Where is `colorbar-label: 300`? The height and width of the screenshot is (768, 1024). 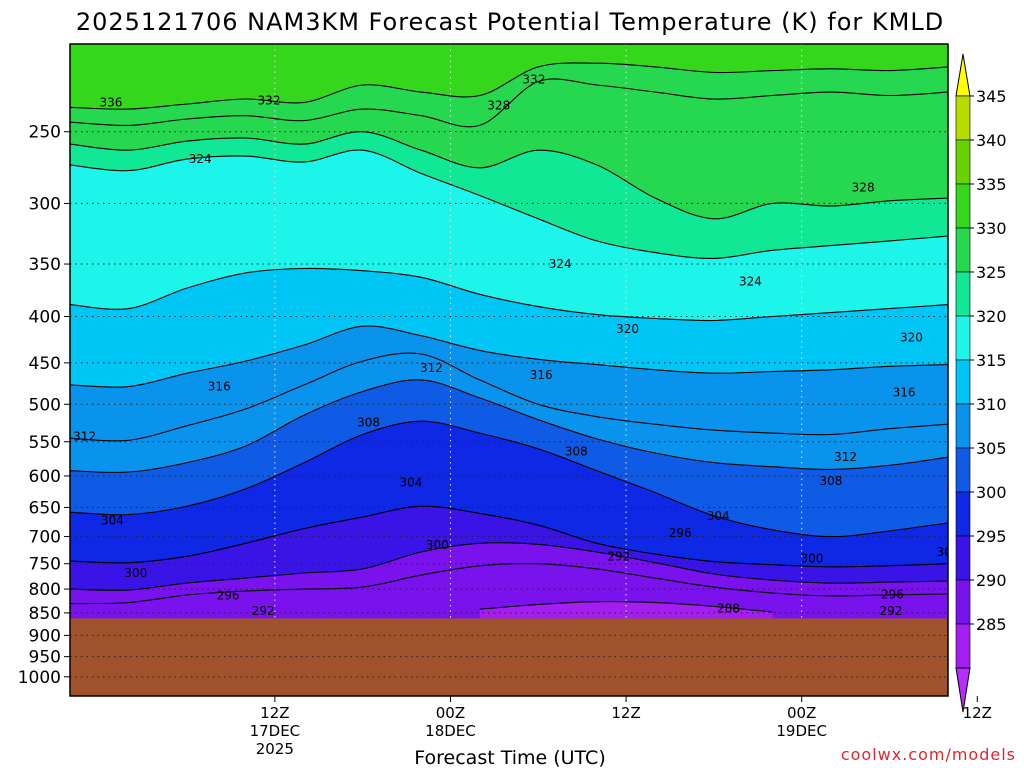
colorbar-label: 300 is located at coordinates (991, 492).